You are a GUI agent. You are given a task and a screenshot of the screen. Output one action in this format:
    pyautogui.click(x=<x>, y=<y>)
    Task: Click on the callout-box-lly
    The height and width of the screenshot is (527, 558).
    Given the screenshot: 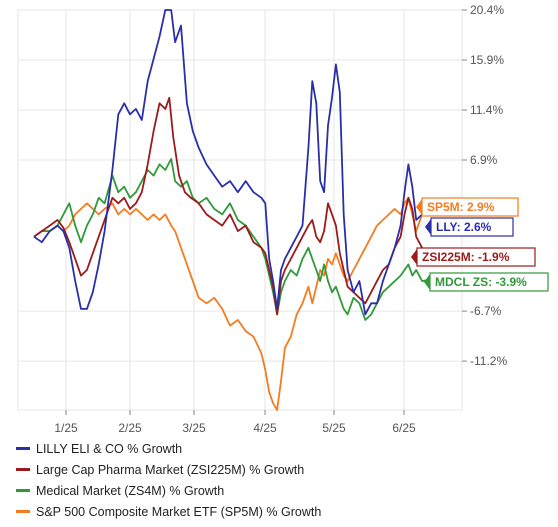 What is the action you would take?
    pyautogui.click(x=472, y=227)
    